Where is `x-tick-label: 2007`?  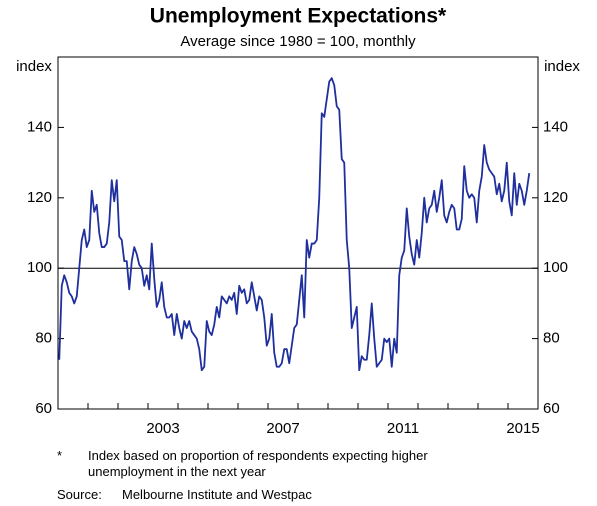
x-tick-label: 2007 is located at coordinates (282, 428).